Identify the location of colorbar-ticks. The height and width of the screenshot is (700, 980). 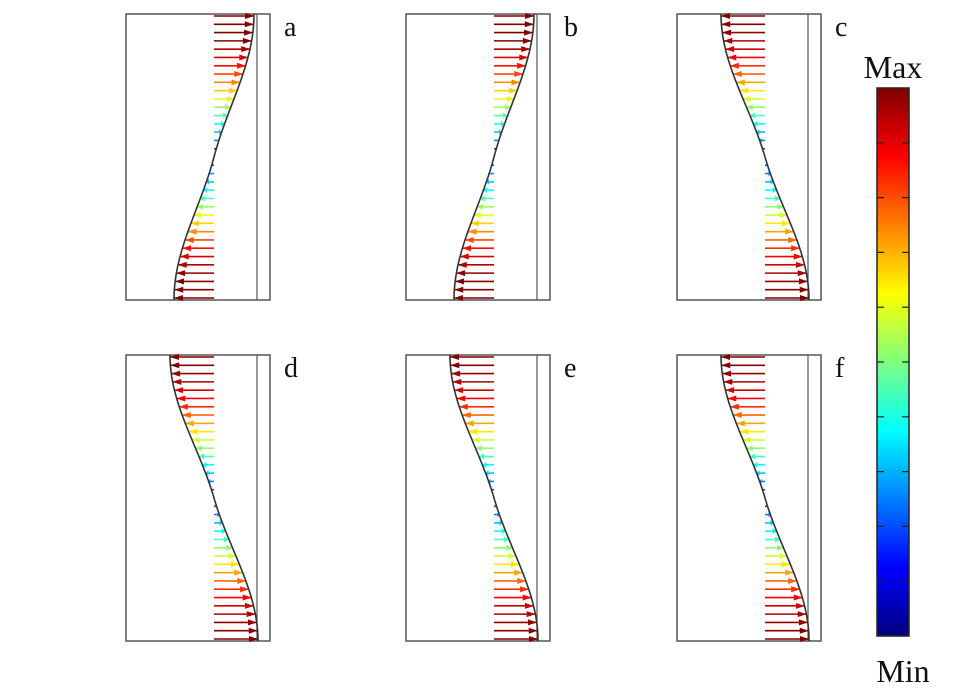
(893, 362).